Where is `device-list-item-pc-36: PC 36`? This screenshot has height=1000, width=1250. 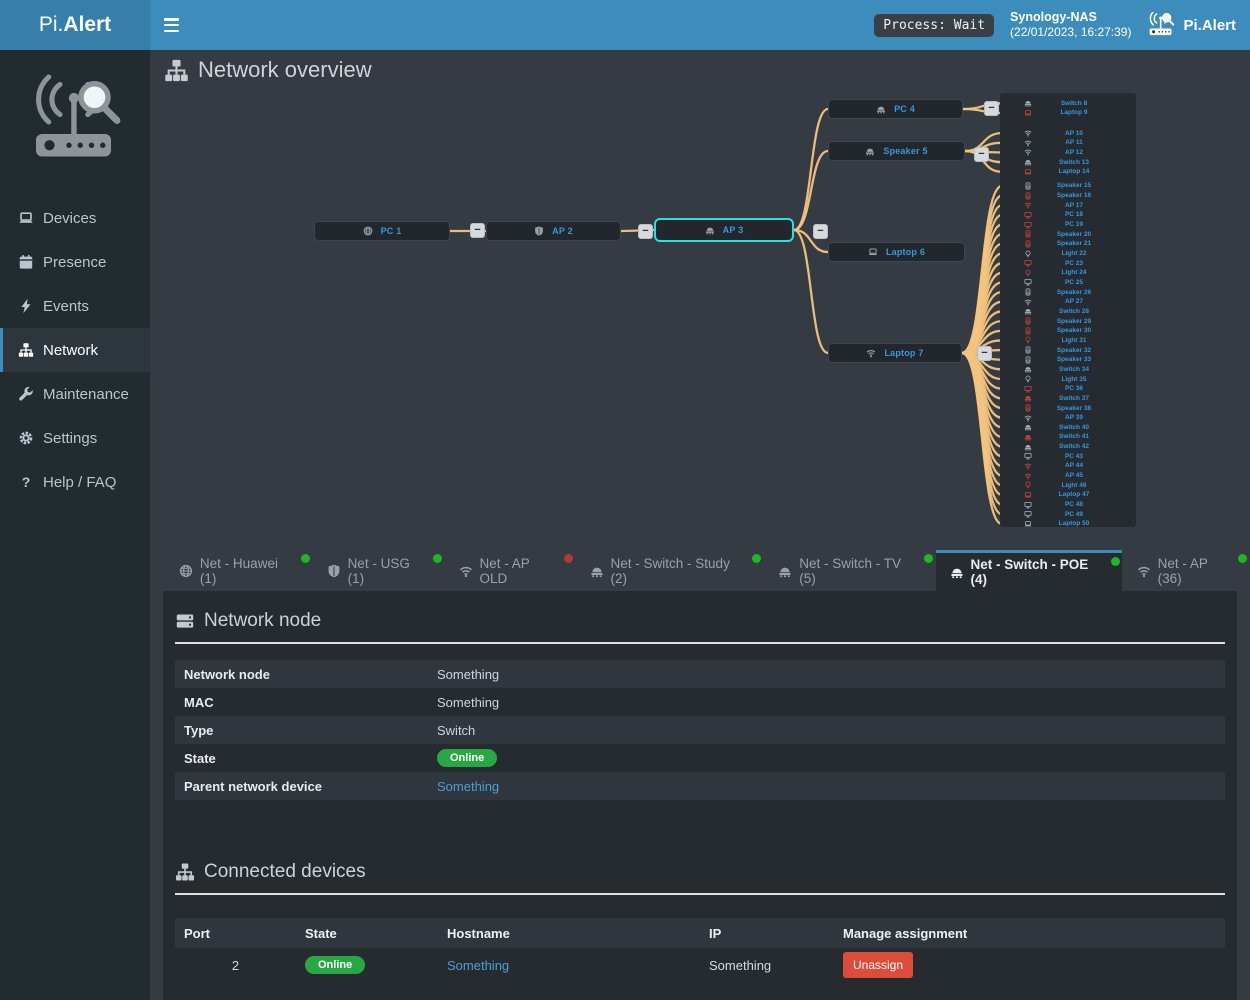
device-list-item-pc-36: PC 36 is located at coordinates (1068, 389).